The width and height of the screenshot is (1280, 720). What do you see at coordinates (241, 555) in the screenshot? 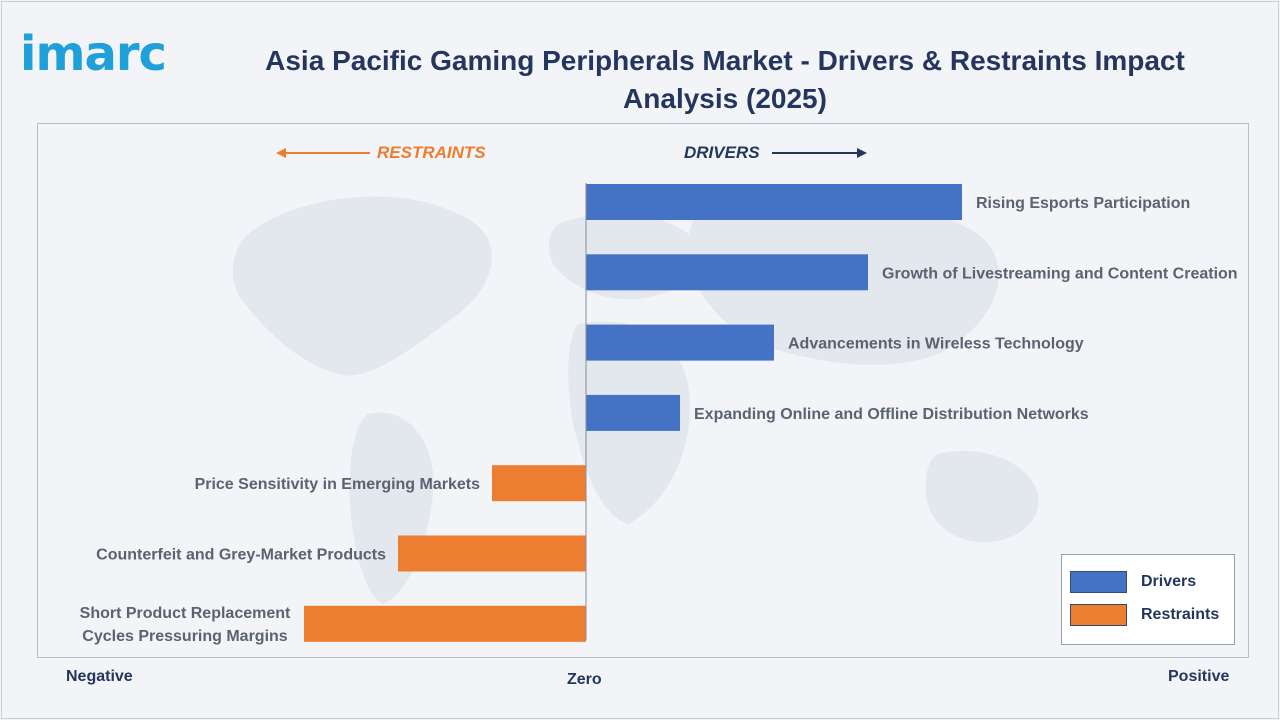
I see `restraints-bar-label-2: Counterfeit and Grey-Market Products` at bounding box center [241, 555].